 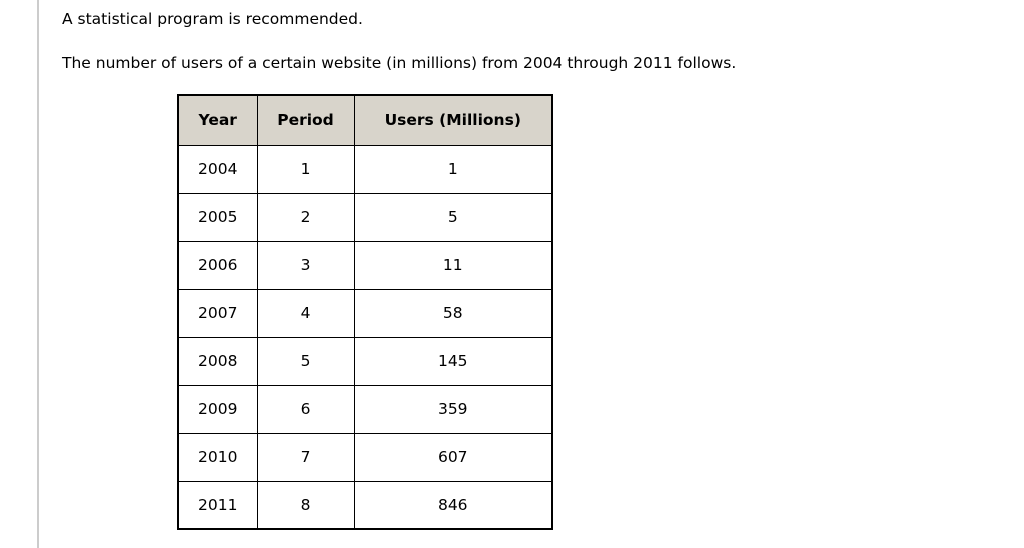 I want to click on period-cell: 8, so click(x=305, y=505).